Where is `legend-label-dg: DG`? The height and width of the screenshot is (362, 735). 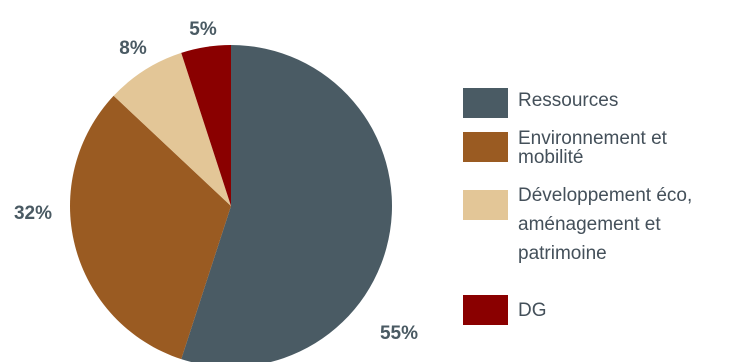
legend-label-dg: DG is located at coordinates (532, 310).